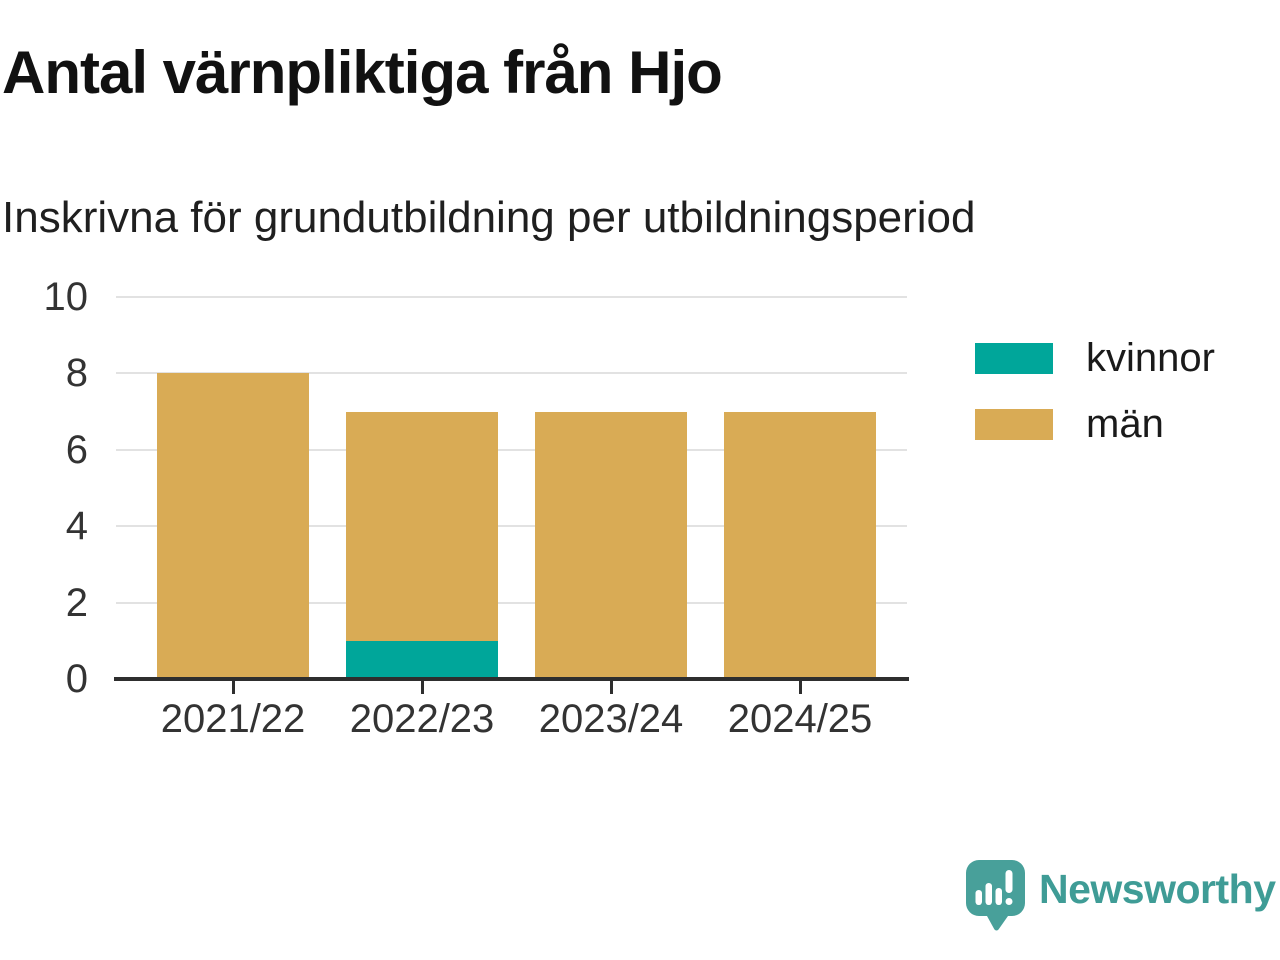 This screenshot has height=960, width=1280. Describe the element at coordinates (76, 679) in the screenshot. I see `y-tick-label-0: 0` at that location.